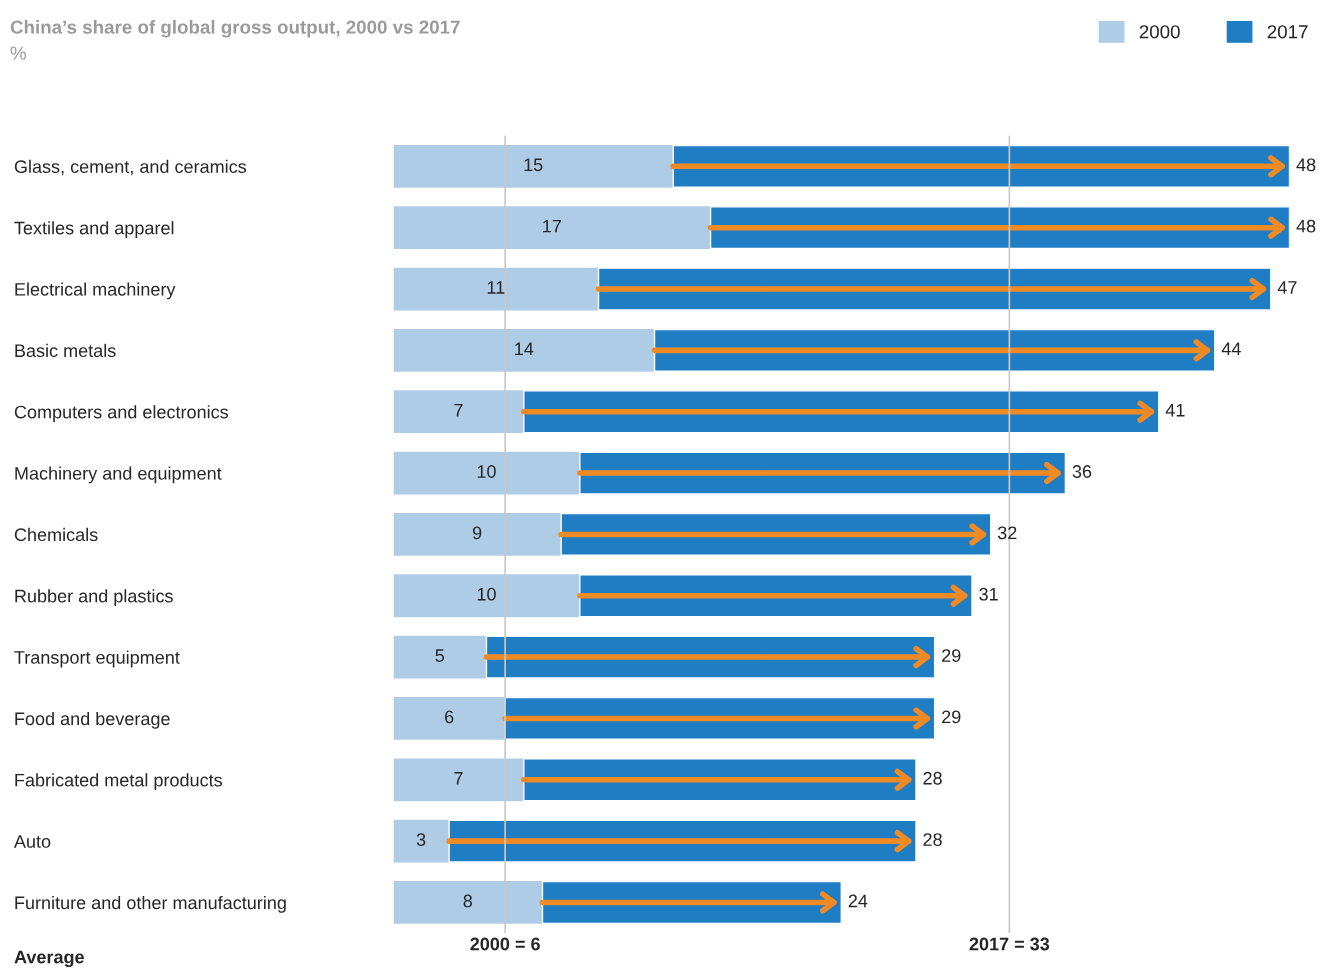  I want to click on y-tick-label: Machinery and equipment, so click(118, 475).